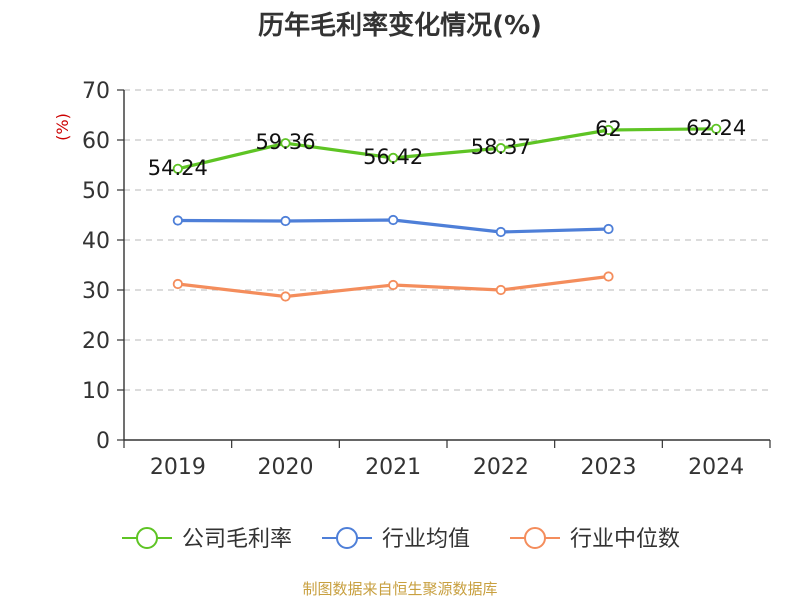 The width and height of the screenshot is (800, 600). I want to click on legend: 公司毛利率 行业均值 行业中位数, so click(401, 539).